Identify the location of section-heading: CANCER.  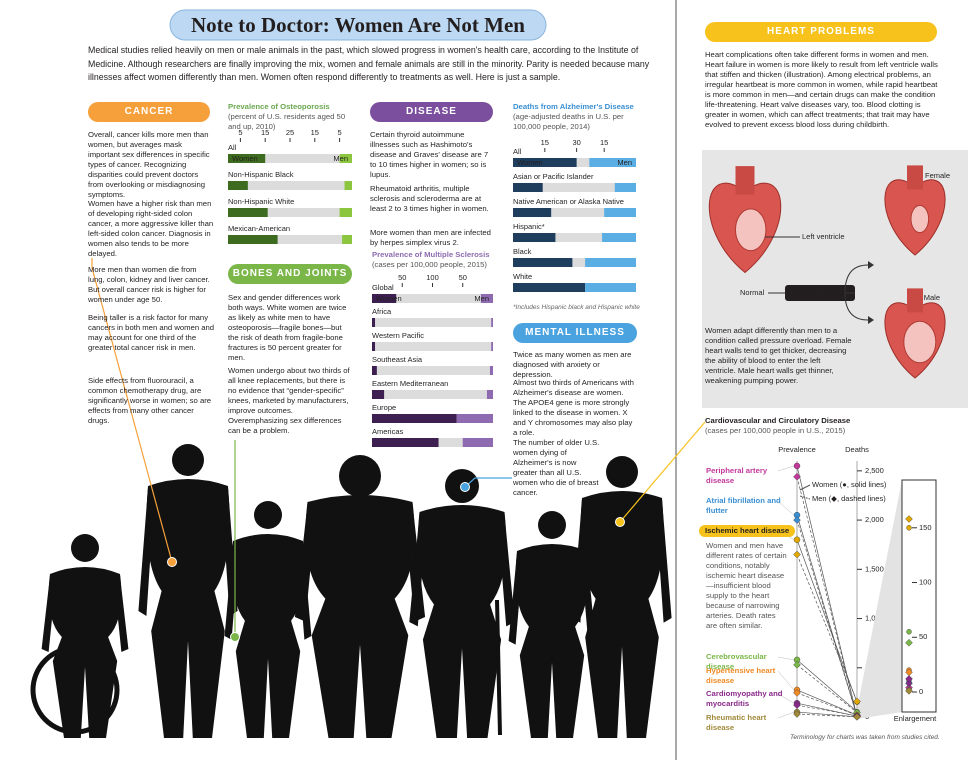
(149, 112).